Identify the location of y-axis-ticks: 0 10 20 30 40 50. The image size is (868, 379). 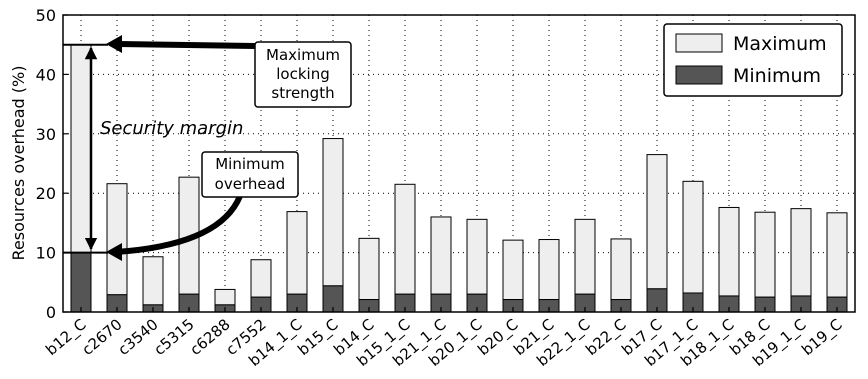
(52, 164).